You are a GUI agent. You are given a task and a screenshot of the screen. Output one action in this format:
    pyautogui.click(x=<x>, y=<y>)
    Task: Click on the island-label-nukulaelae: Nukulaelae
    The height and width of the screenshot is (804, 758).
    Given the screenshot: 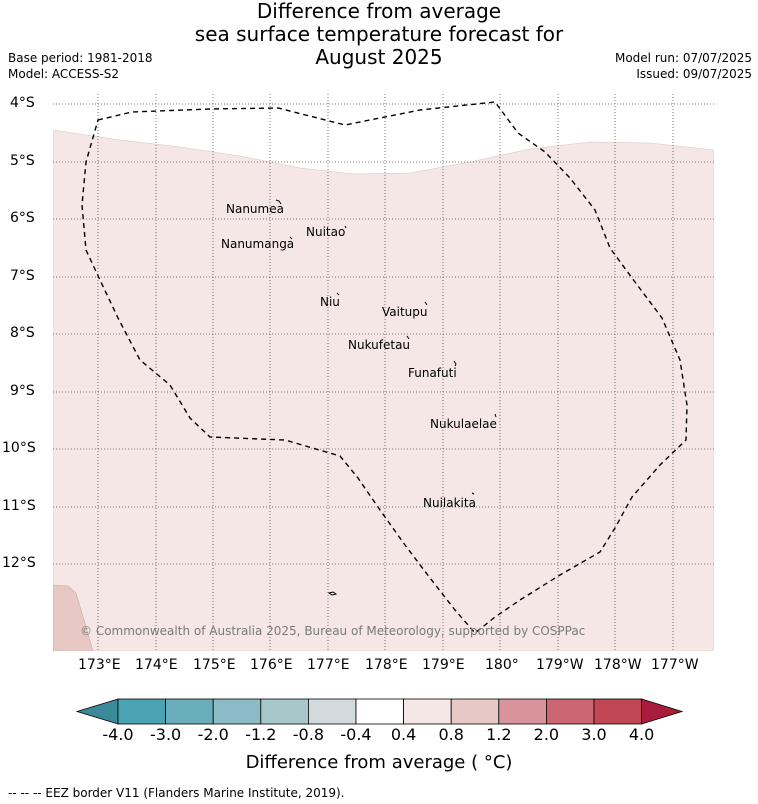 What is the action you would take?
    pyautogui.click(x=463, y=424)
    